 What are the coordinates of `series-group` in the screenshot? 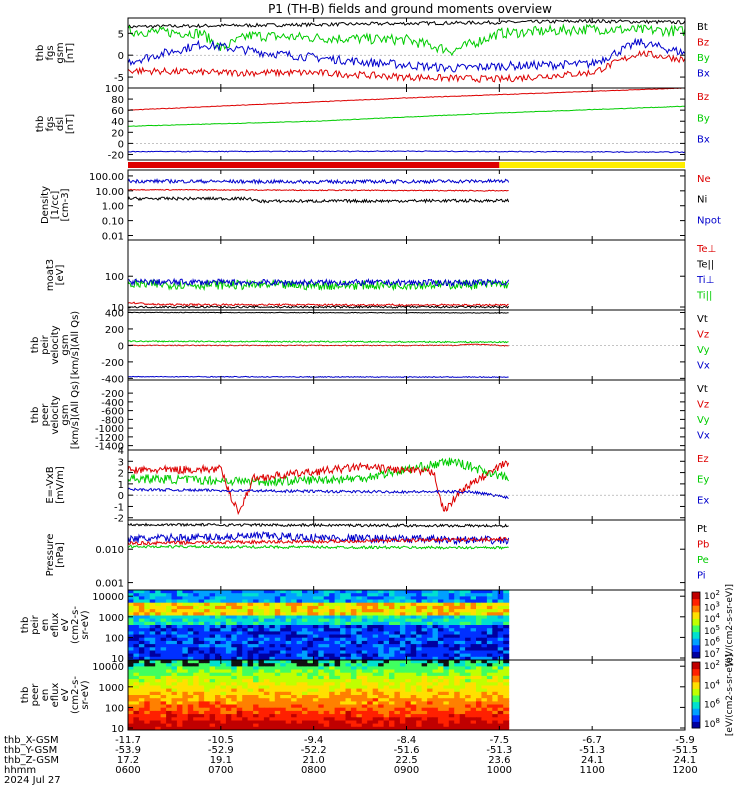 It's located at (406, 51).